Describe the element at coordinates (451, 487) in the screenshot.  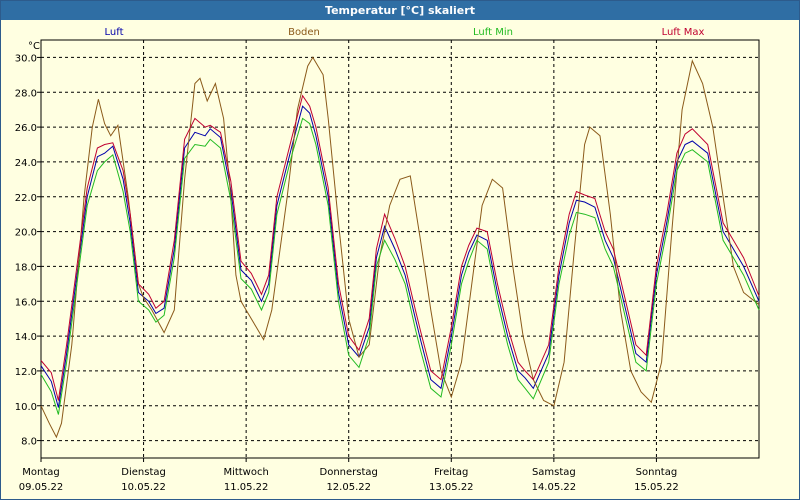
I see `x-tick-date: 13.05.22` at that location.